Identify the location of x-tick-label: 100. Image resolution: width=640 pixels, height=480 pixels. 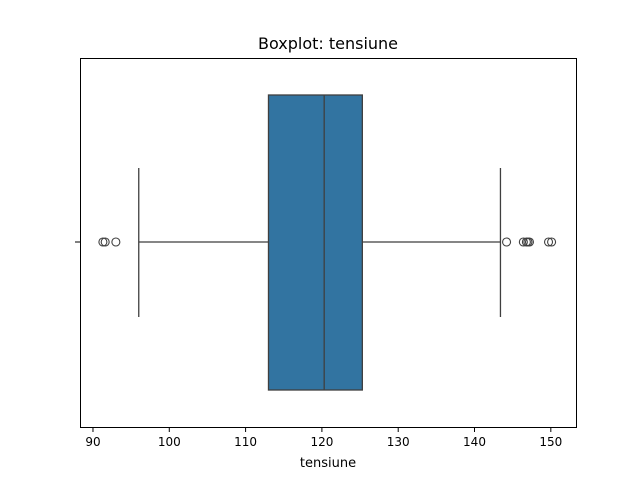
(169, 442).